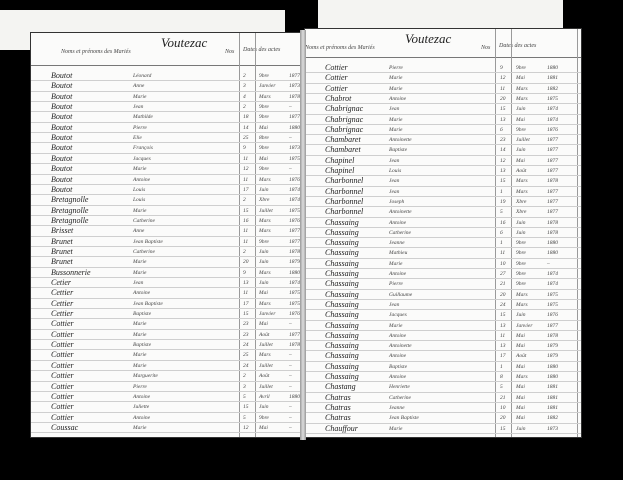 Image resolution: width=623 pixels, height=480 pixels. Describe the element at coordinates (62, 262) in the screenshot. I see `surname: Brunet` at that location.